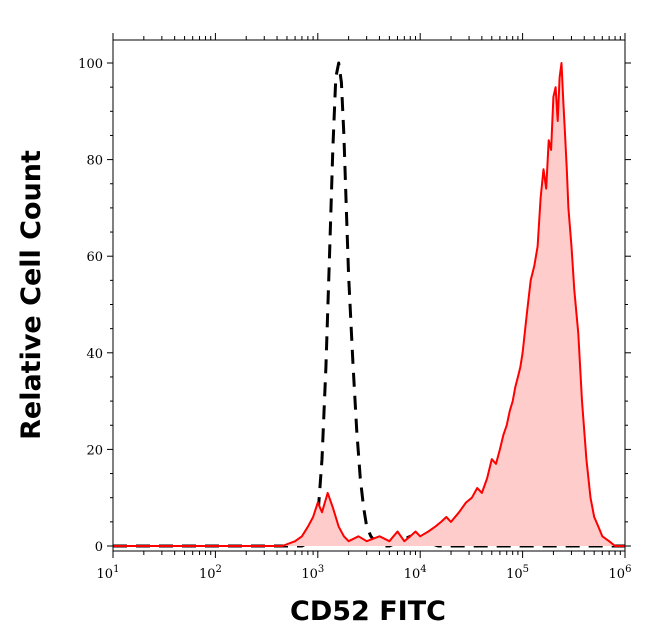  Describe the element at coordinates (210, 573) in the screenshot. I see `x-tick-label: 10²` at that location.